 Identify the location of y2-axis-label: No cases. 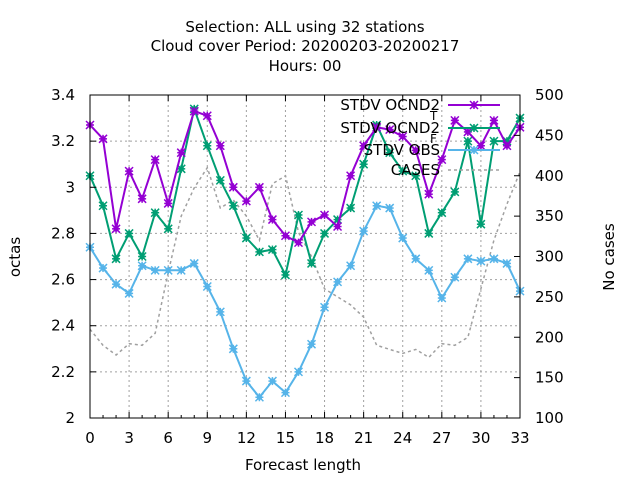
(609, 257).